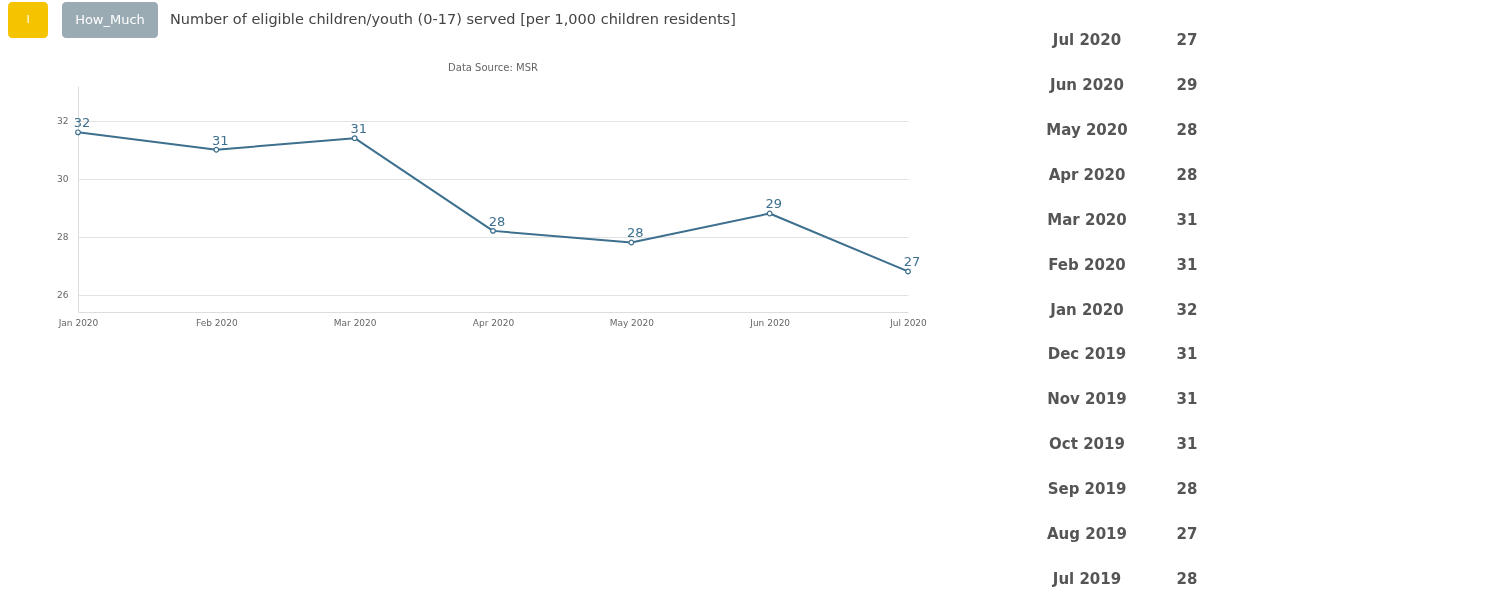 The image size is (1509, 616). What do you see at coordinates (1086, 85) in the screenshot?
I see `category-label: Jun 2020` at bounding box center [1086, 85].